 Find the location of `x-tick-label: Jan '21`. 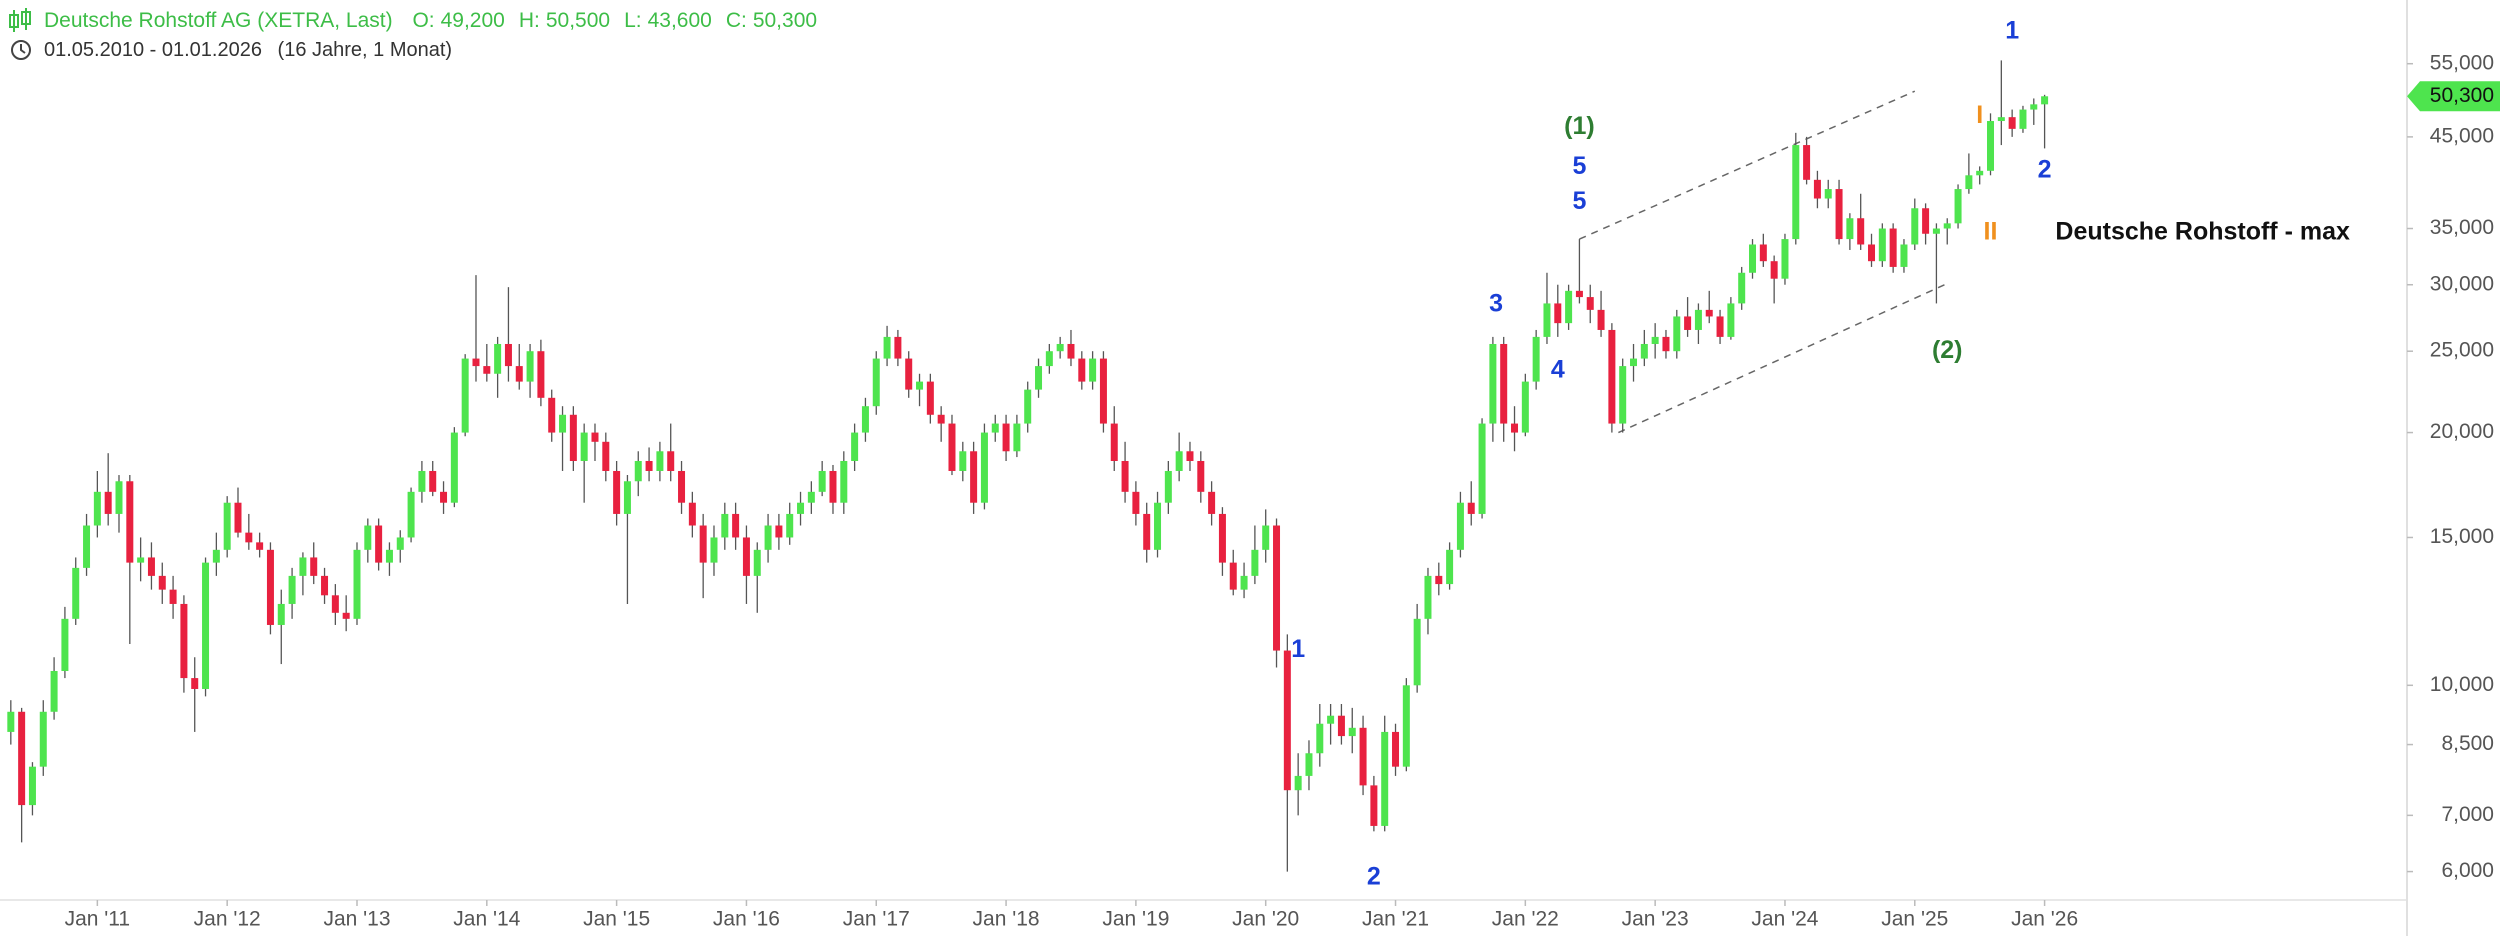

x-tick-label: Jan '21 is located at coordinates (1395, 919).